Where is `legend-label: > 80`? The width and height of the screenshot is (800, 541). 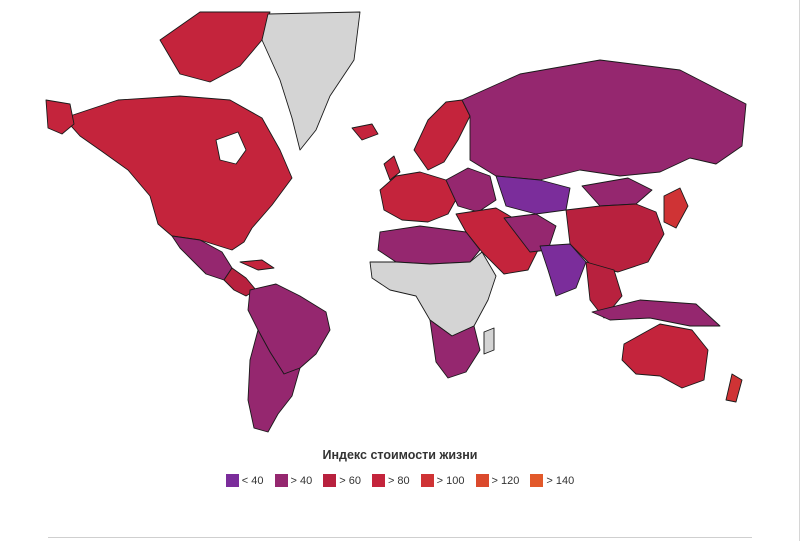
legend-label: > 80 is located at coordinates (398, 480).